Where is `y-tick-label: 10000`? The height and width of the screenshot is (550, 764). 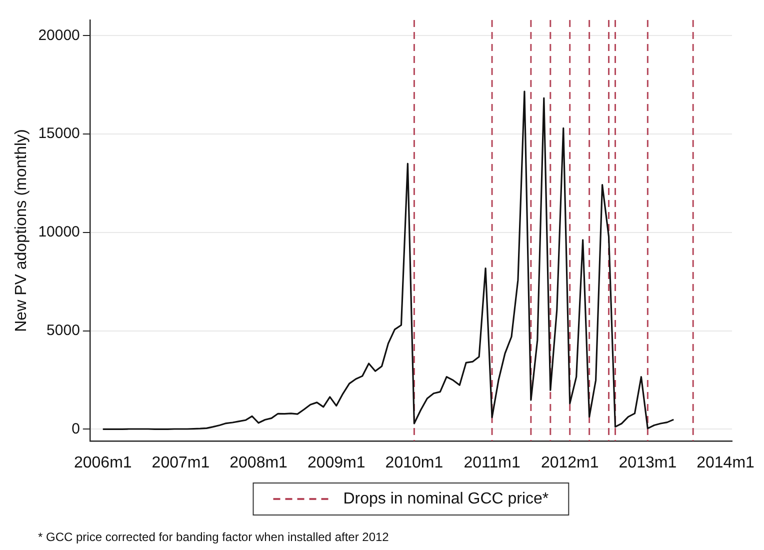 y-tick-label: 10000 is located at coordinates (59, 232).